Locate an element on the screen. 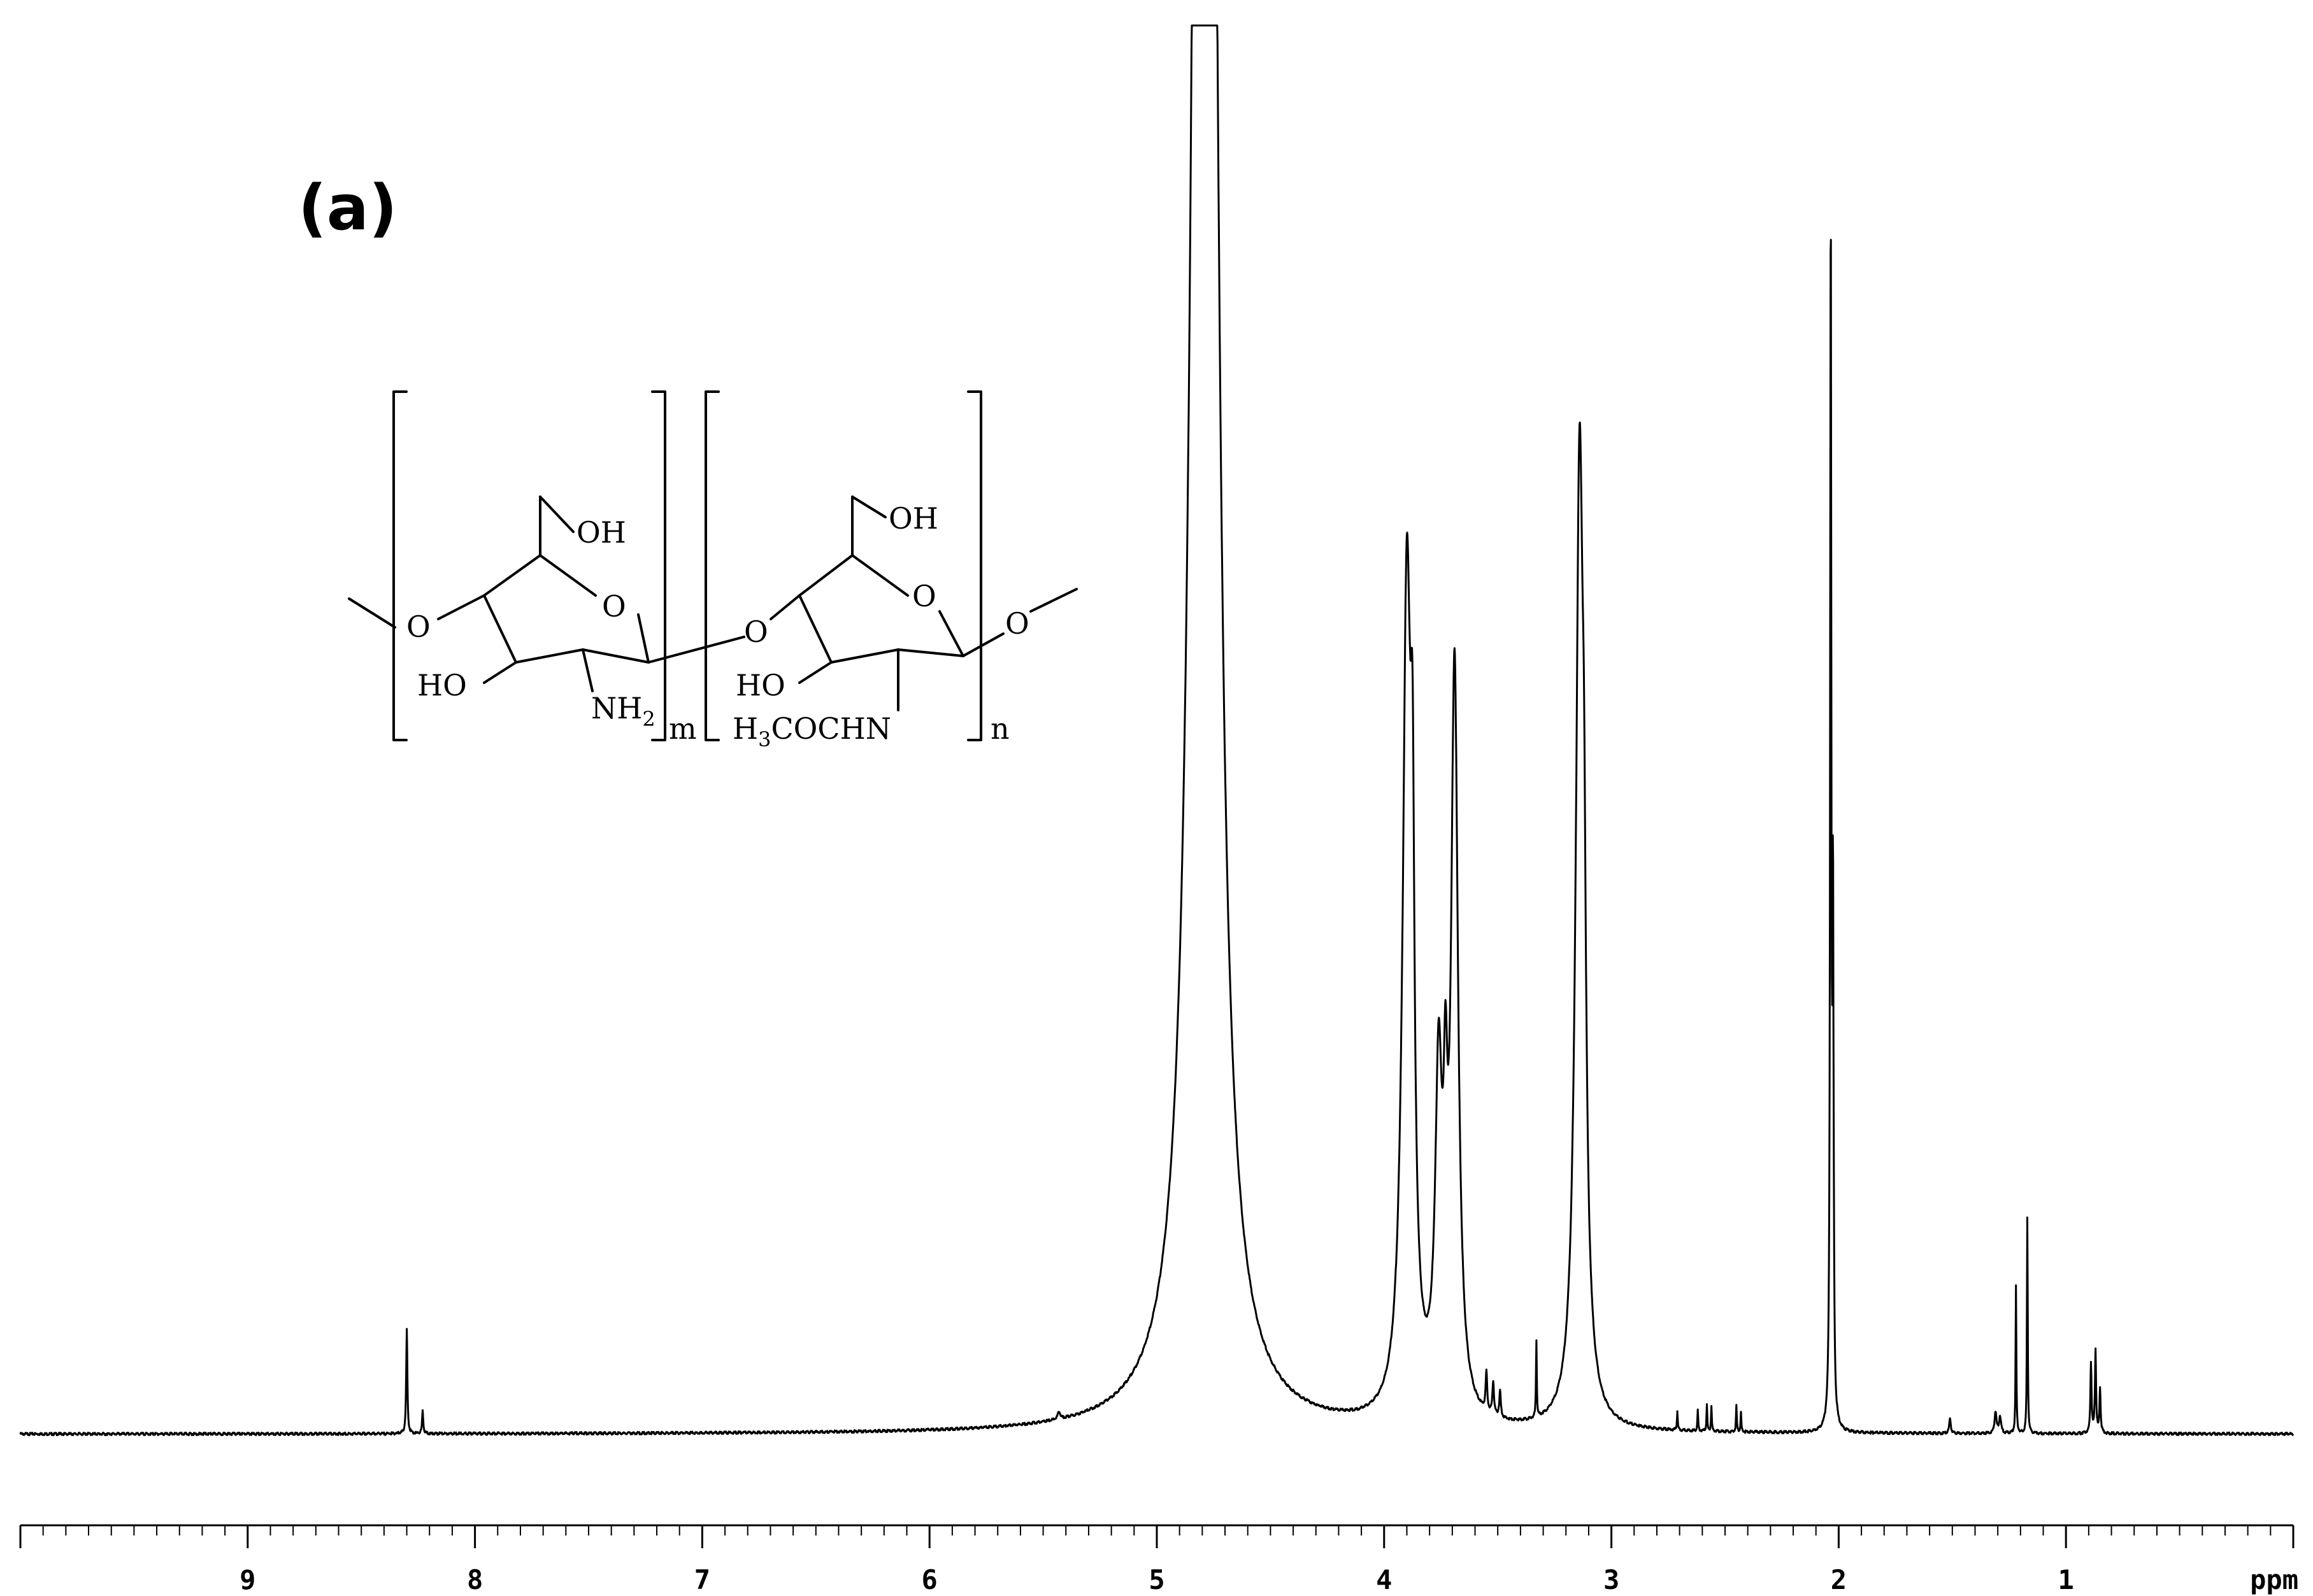 This screenshot has height=1596, width=2313. bond-olink-c4-right is located at coordinates (785, 607).